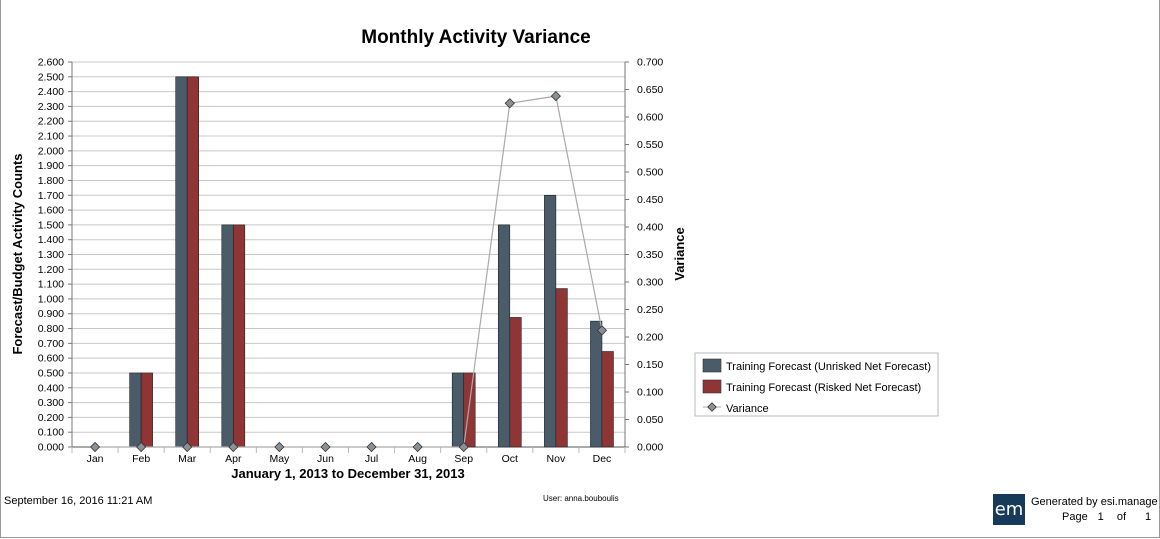 This screenshot has height=539, width=1160. What do you see at coordinates (1106, 517) in the screenshot?
I see `page-indicator: Page 1 of 1` at bounding box center [1106, 517].